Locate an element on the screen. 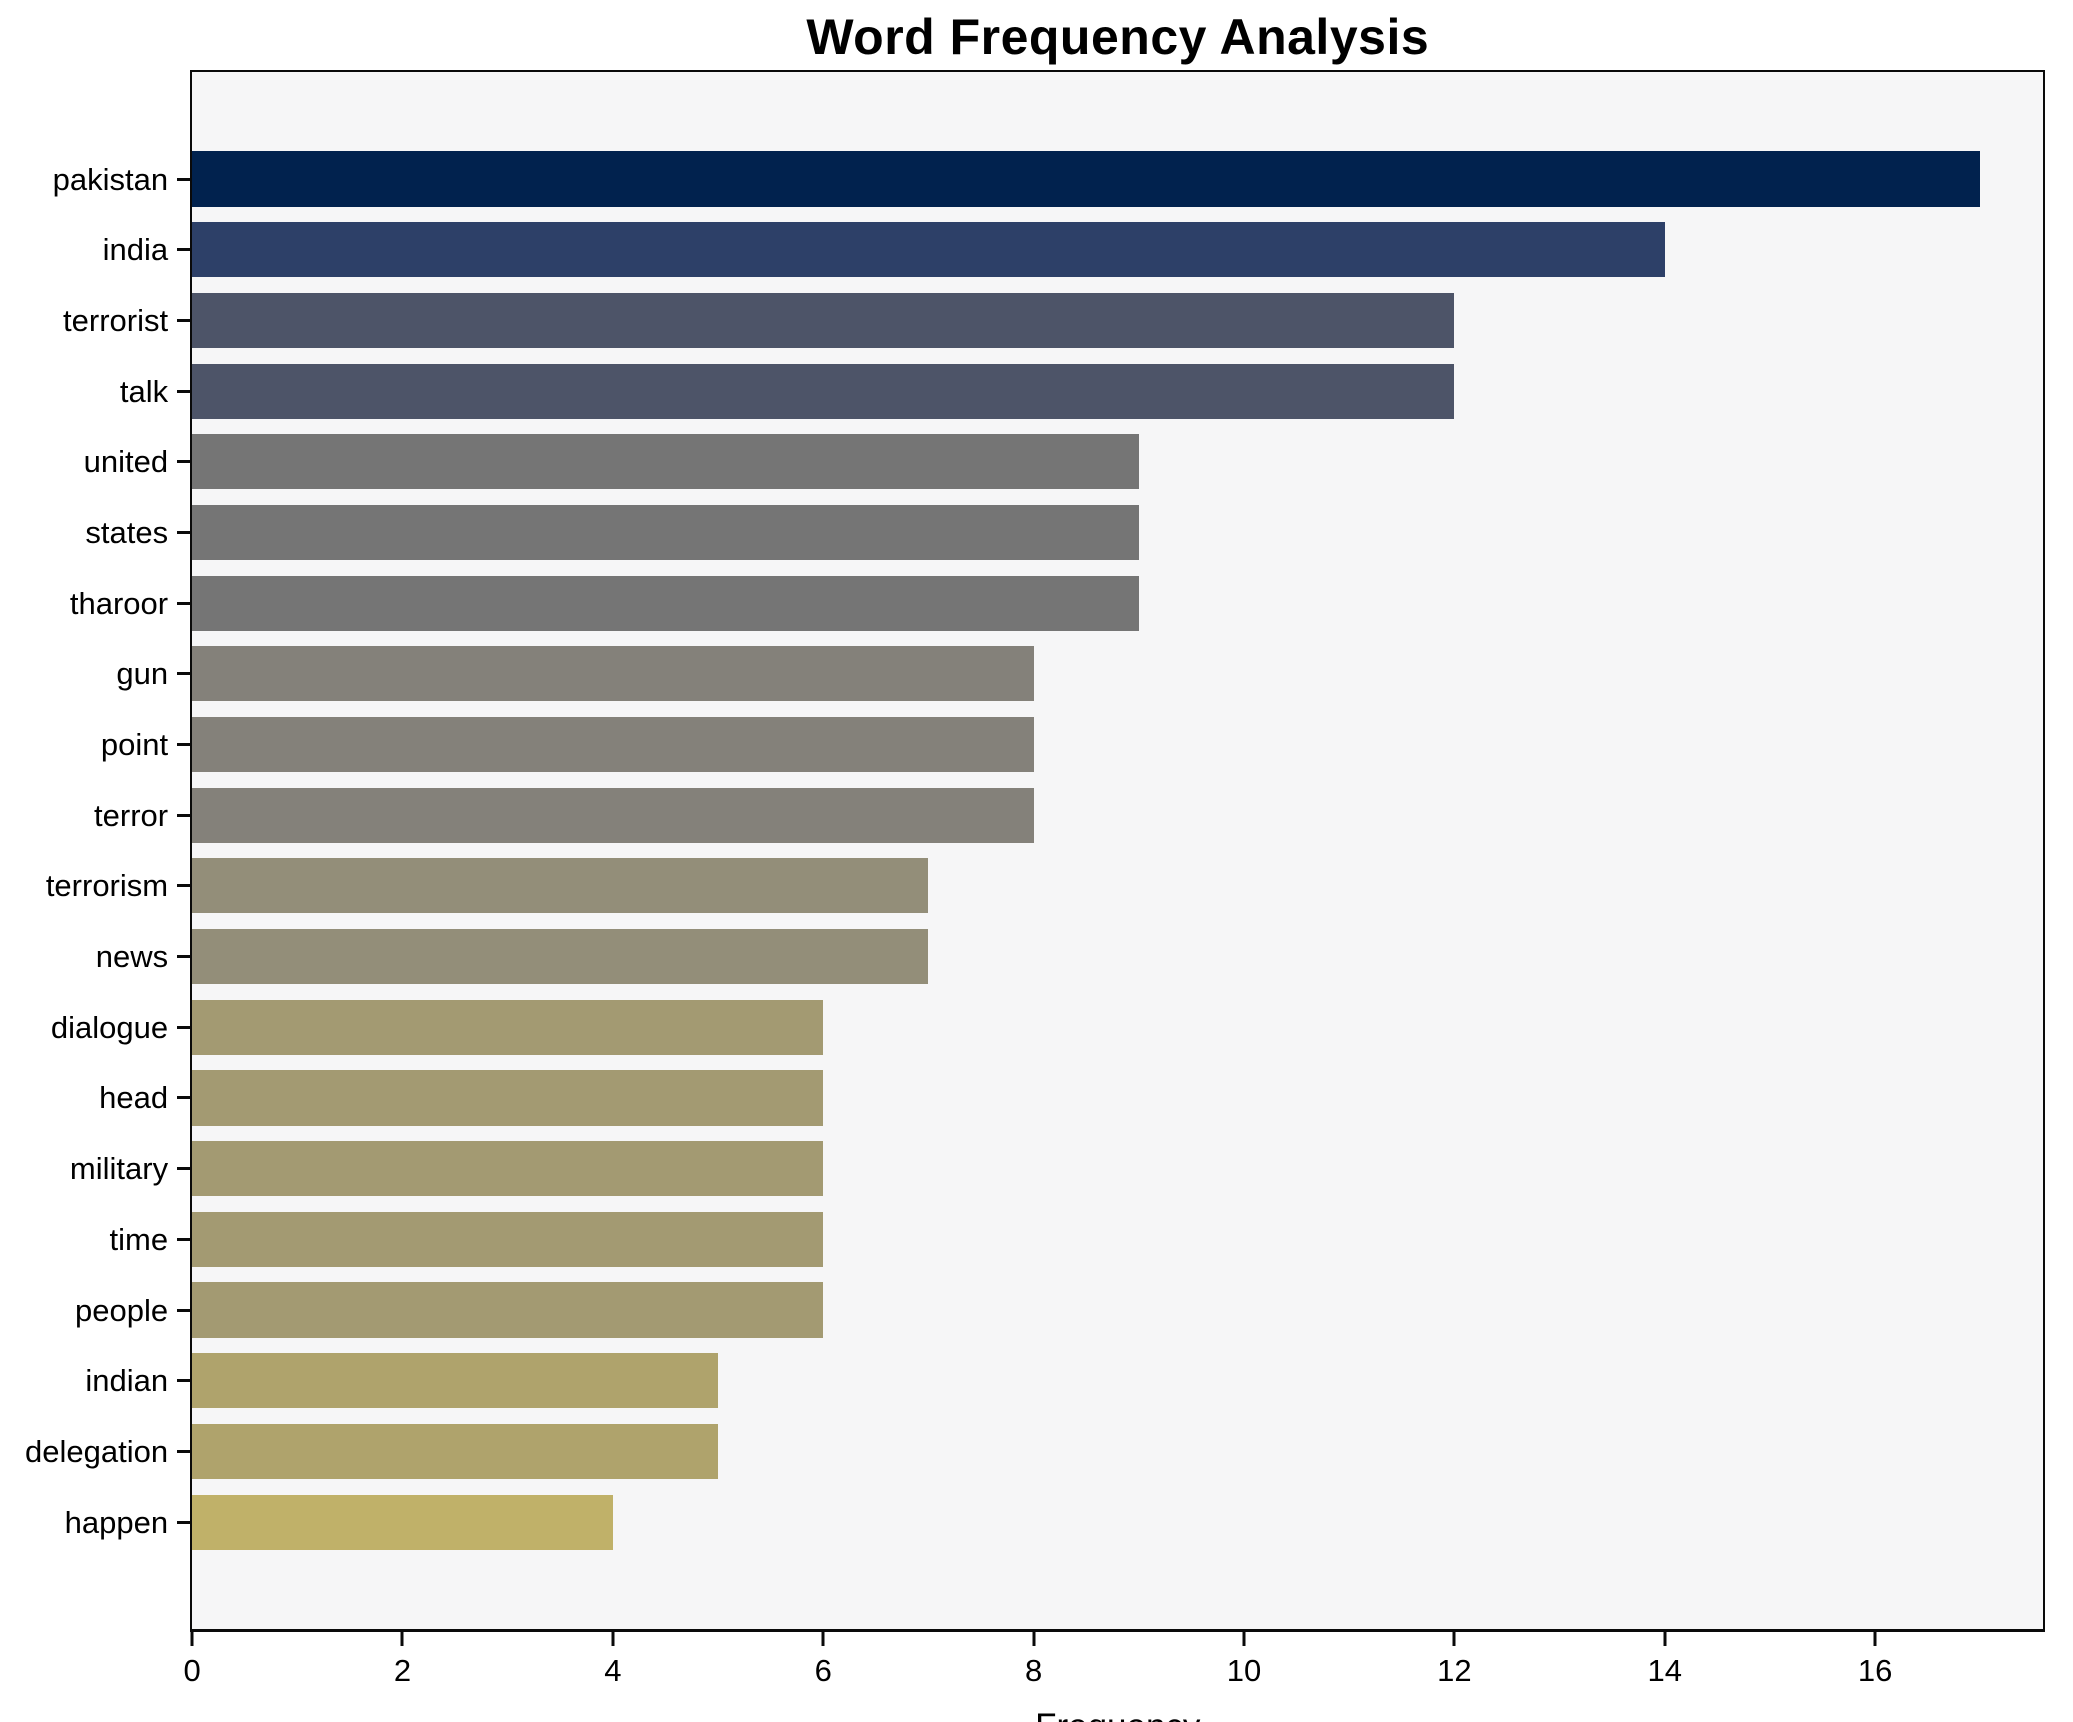 The width and height of the screenshot is (2073, 1722). y-tick-label: gun is located at coordinates (142, 674).